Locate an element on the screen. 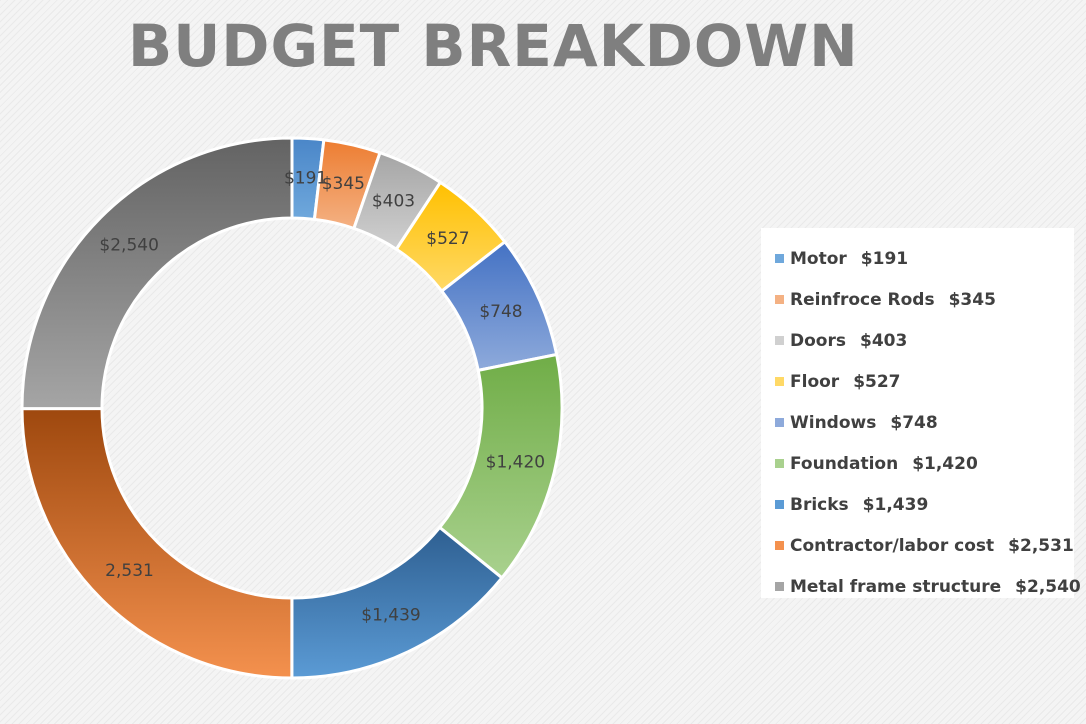 The image size is (1086, 724). legend-item-bricks: Bricks $1,439 is located at coordinates (924, 504).